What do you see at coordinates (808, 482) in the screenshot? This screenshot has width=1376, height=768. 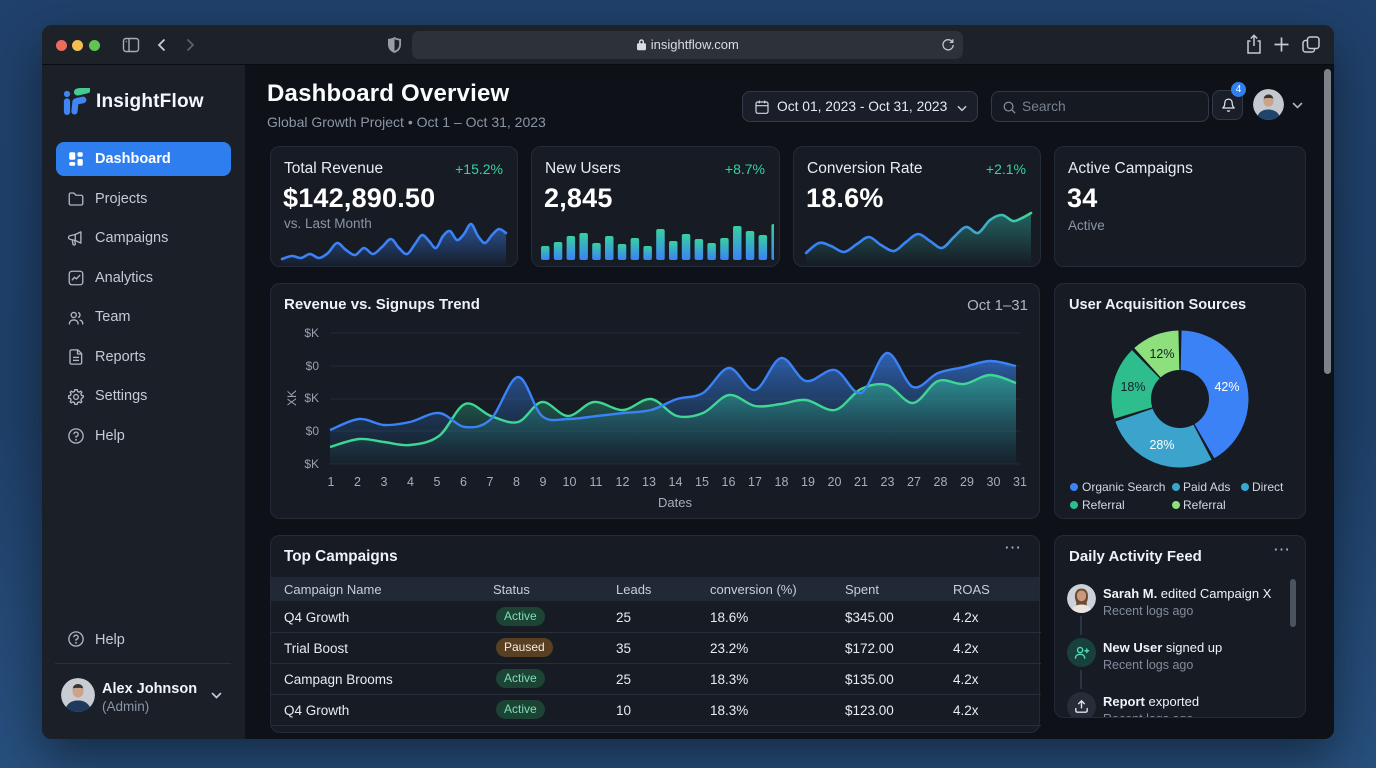 I see `svg-text: 19` at bounding box center [808, 482].